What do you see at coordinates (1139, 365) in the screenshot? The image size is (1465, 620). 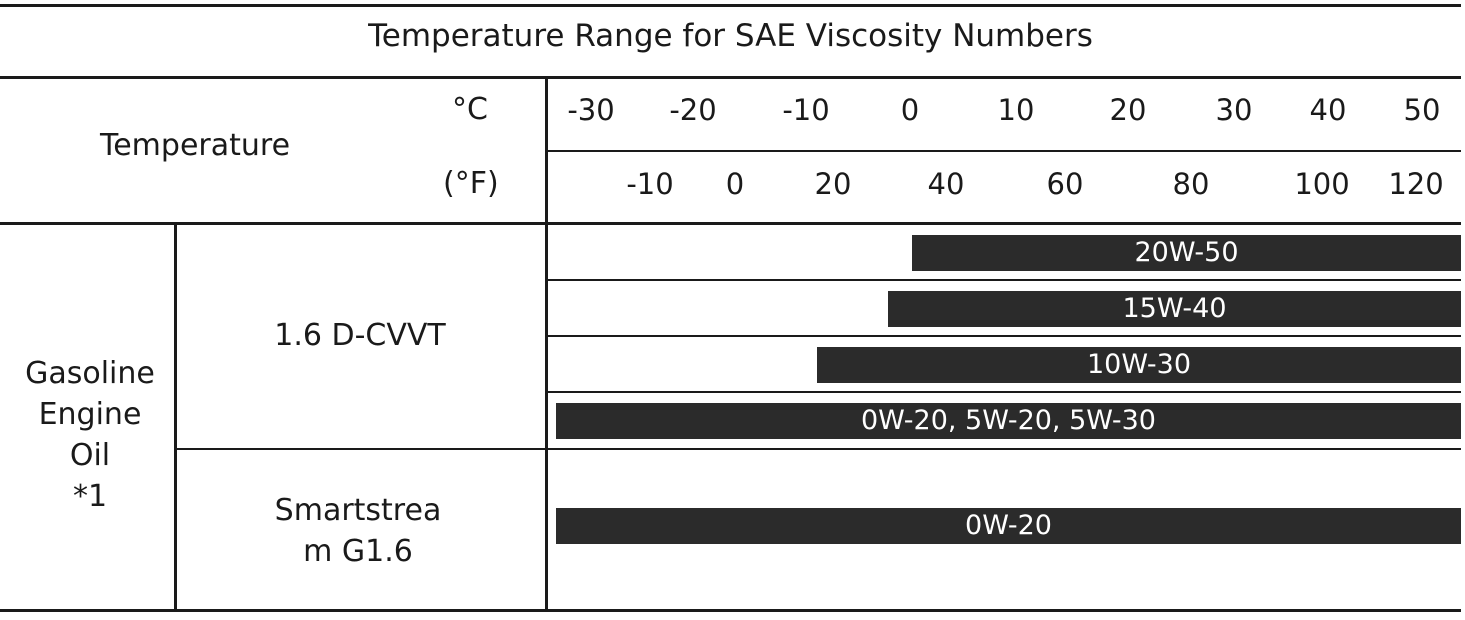 I see `viscosity-bar: 10W-30` at bounding box center [1139, 365].